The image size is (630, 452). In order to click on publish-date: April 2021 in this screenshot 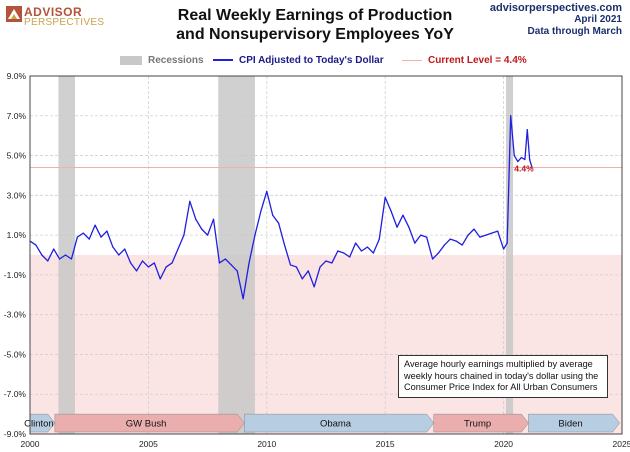, I will do `click(598, 19)`.